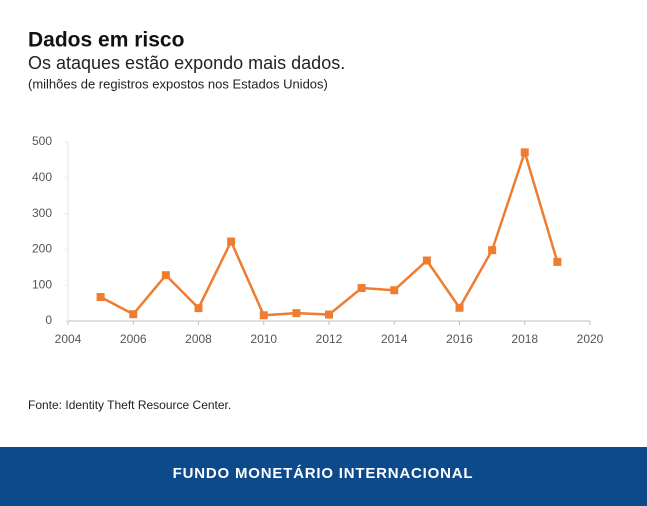 The image size is (647, 506). I want to click on x-tick-label: 2012, so click(329, 339).